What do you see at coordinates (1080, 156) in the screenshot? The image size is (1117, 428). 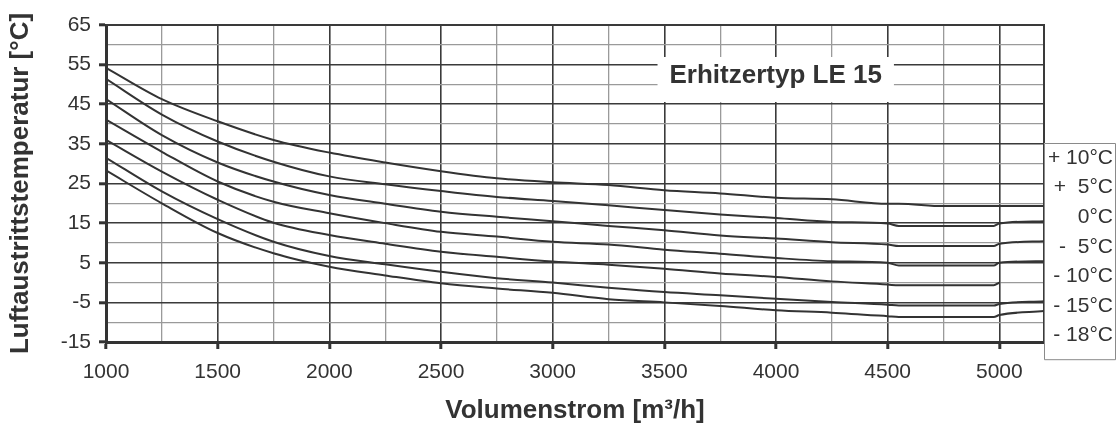 I see `series-label: + 10°C` at bounding box center [1080, 156].